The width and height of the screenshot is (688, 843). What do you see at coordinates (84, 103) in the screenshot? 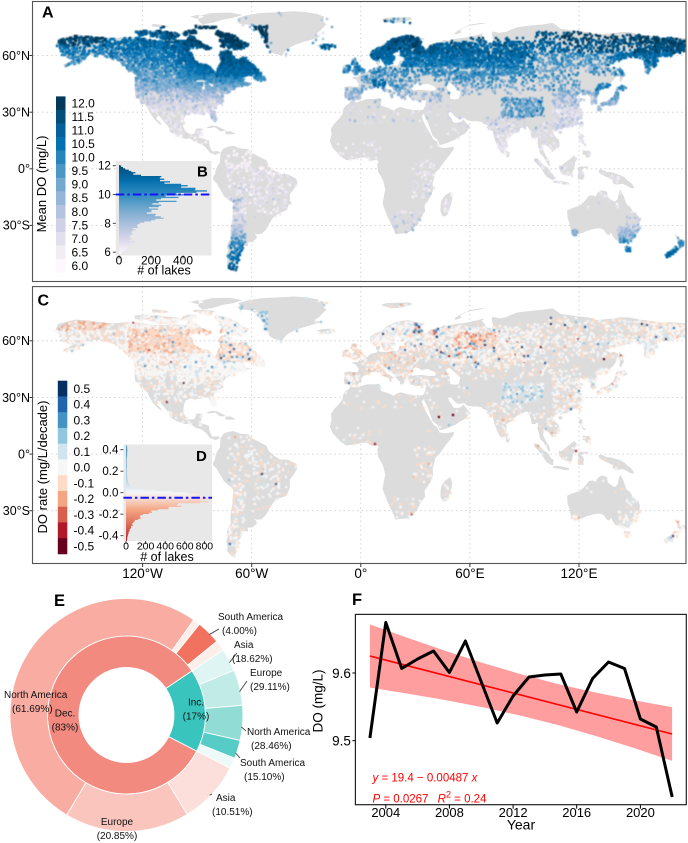
I see `svg-text: 12.0` at bounding box center [84, 103].